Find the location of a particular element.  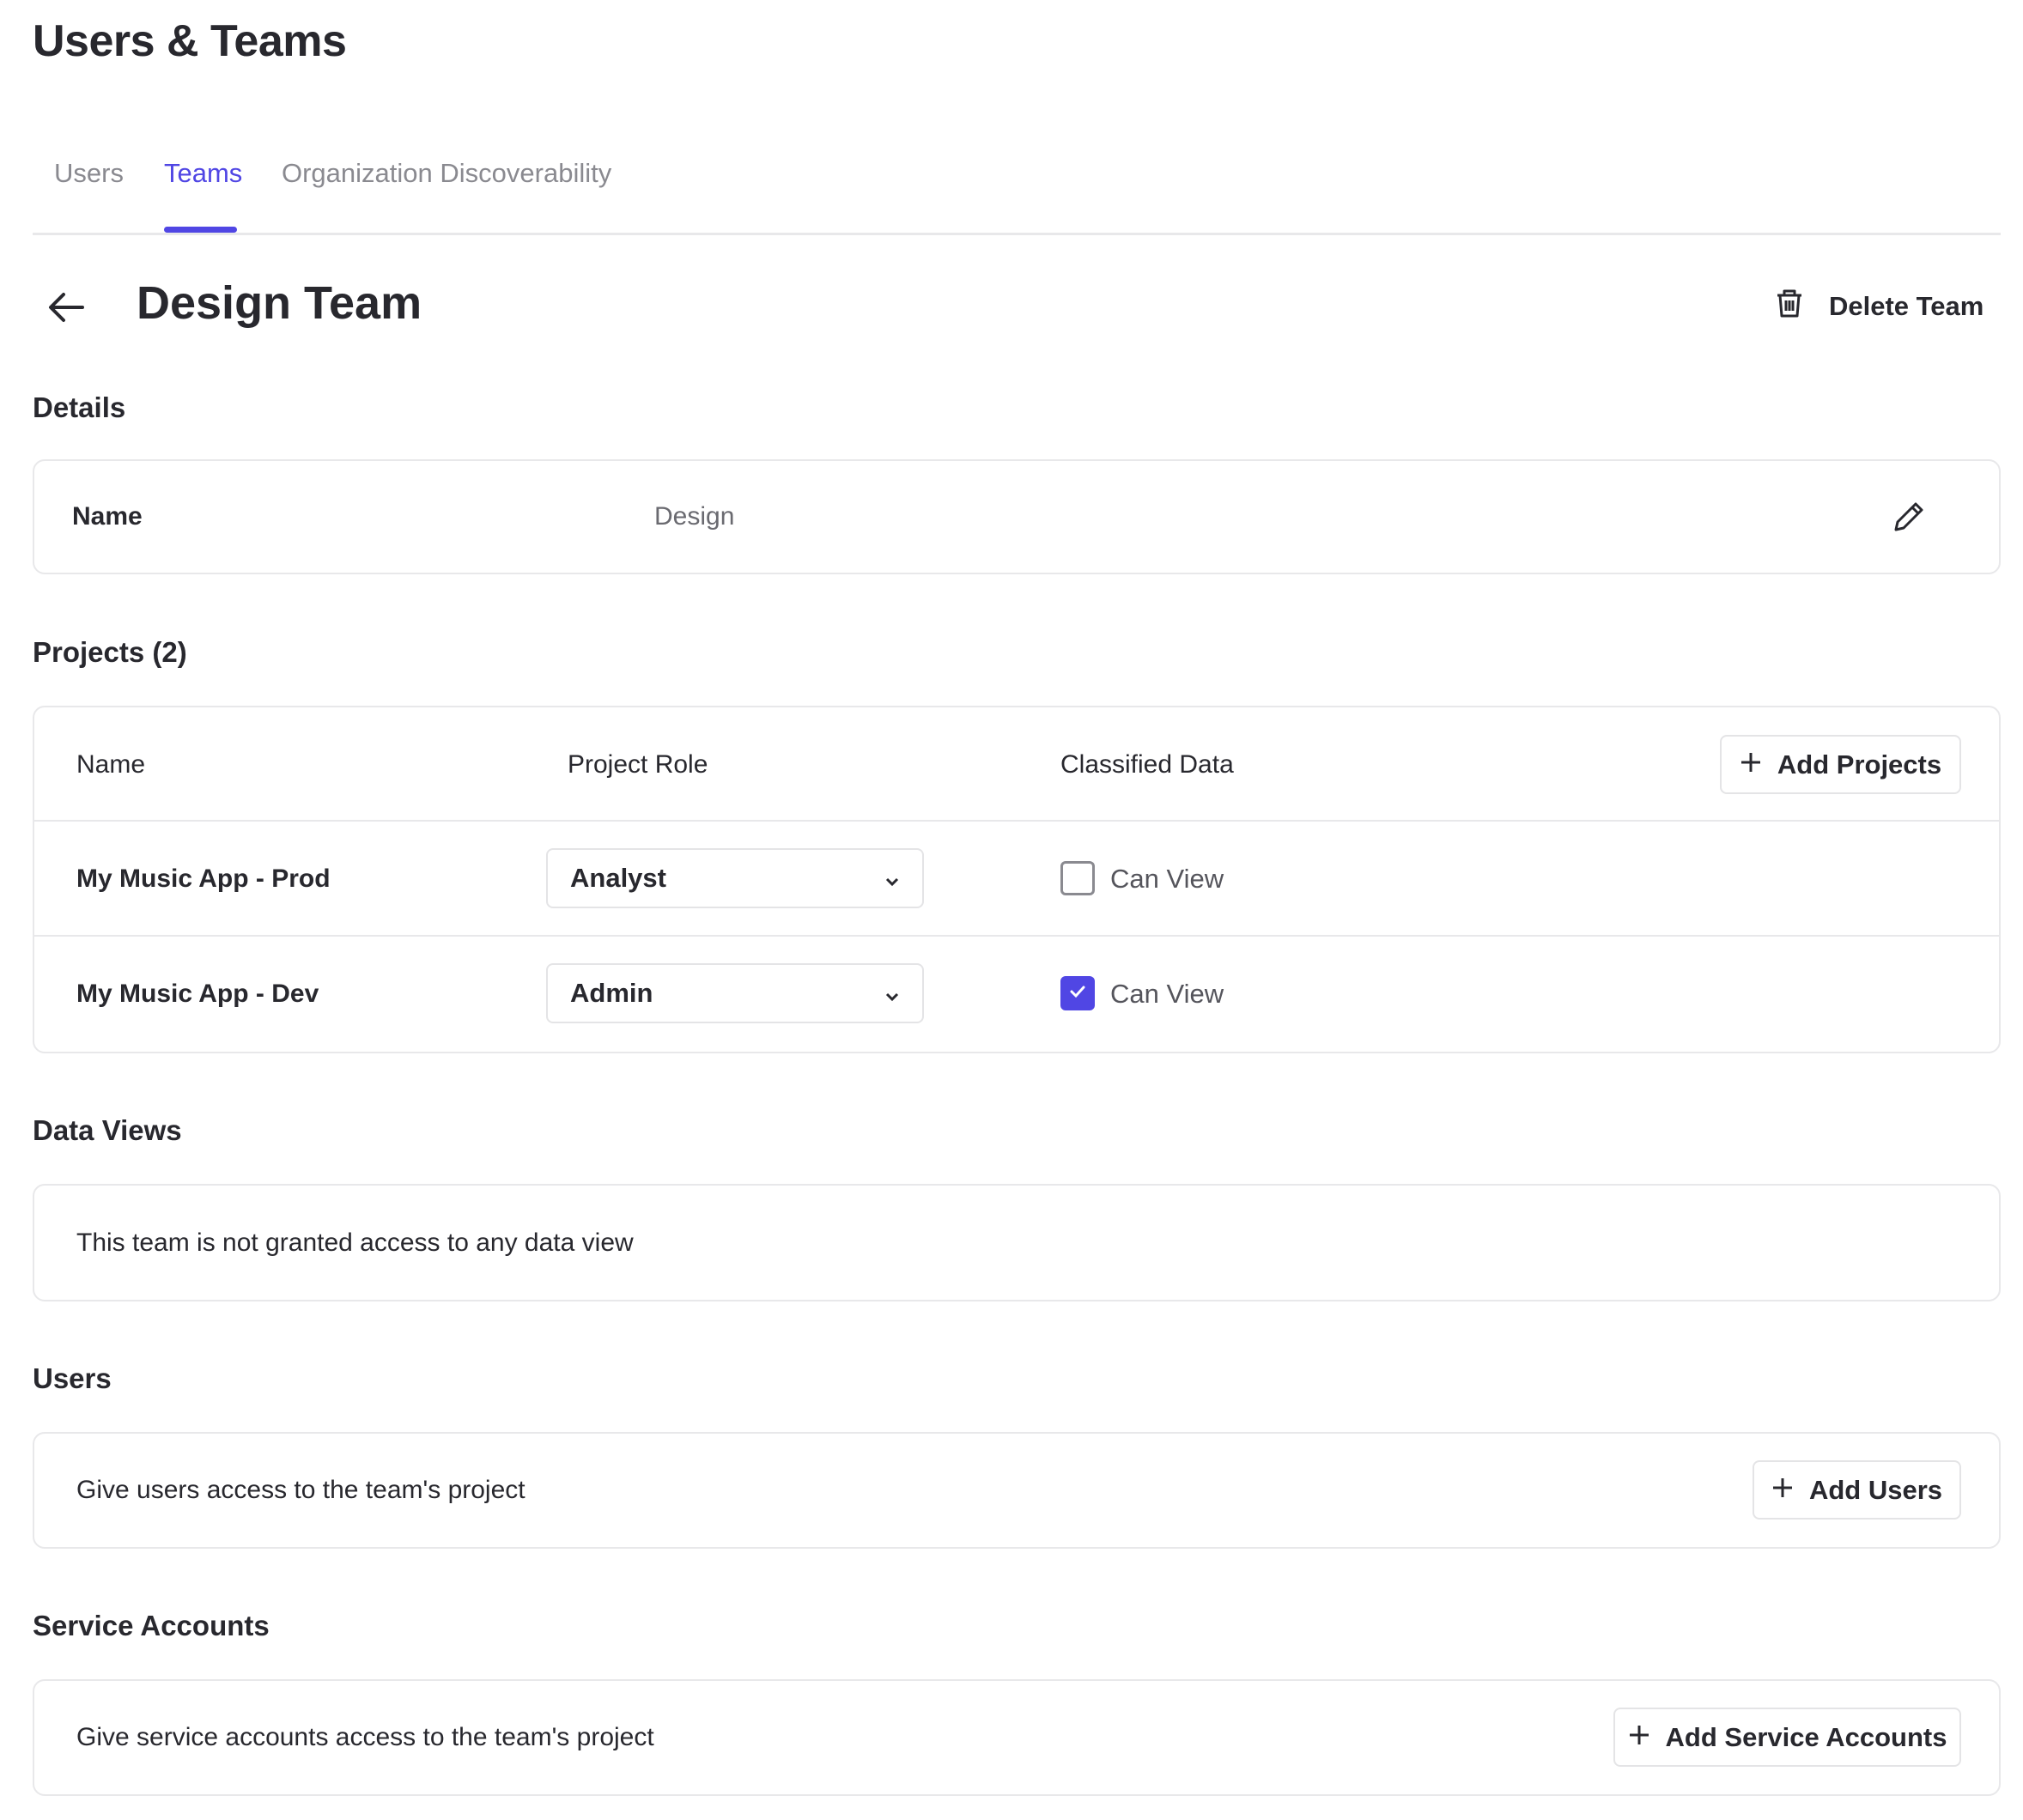

add-projects-label: Add Projects is located at coordinates (1859, 765).